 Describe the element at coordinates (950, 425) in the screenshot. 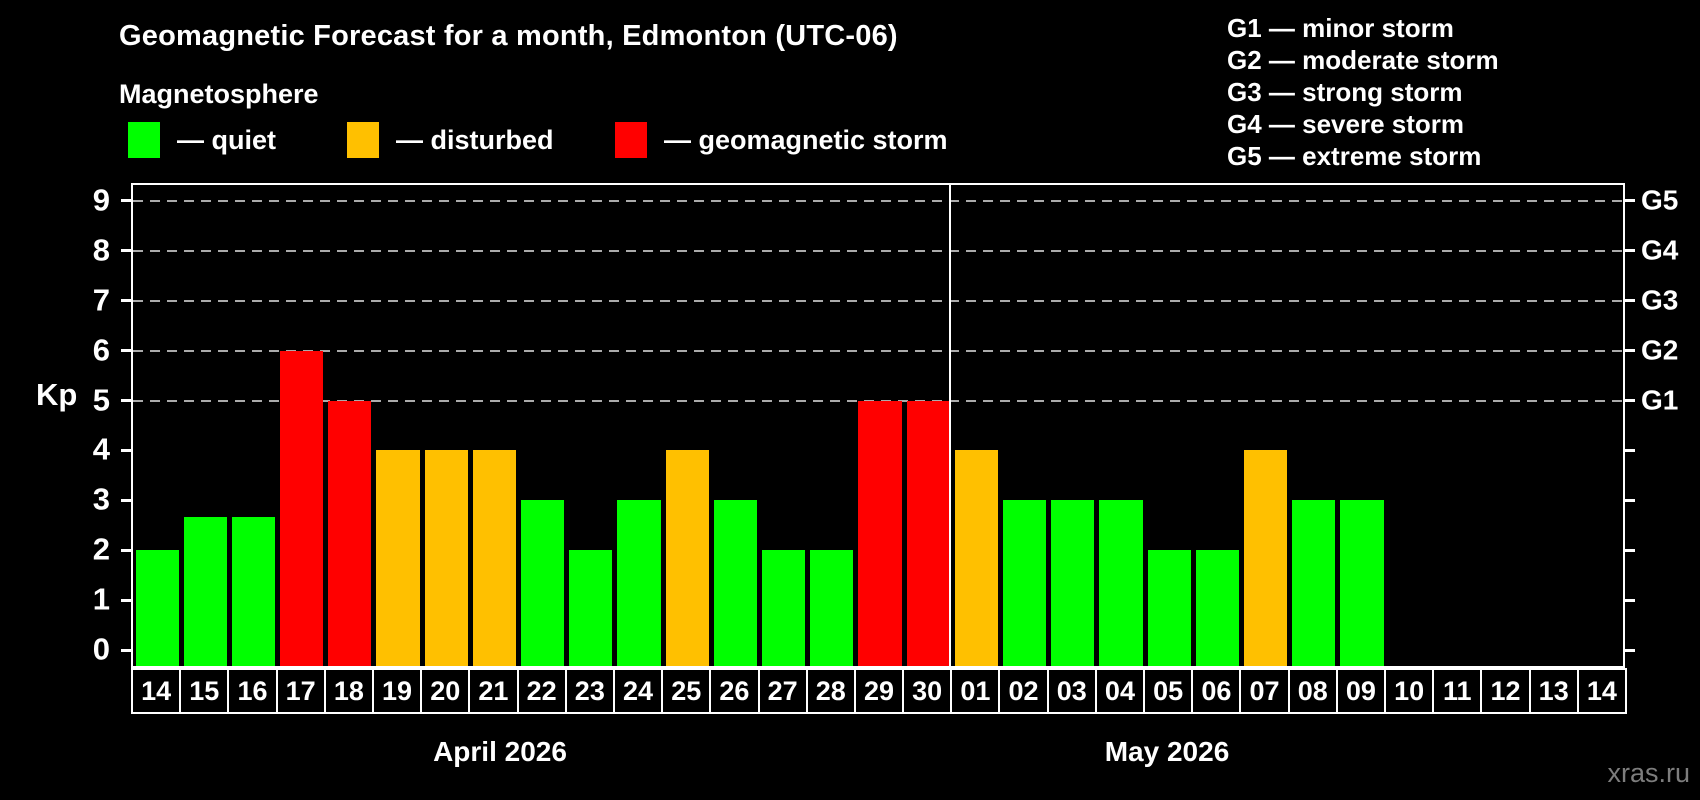

I see `month-divider-line` at that location.